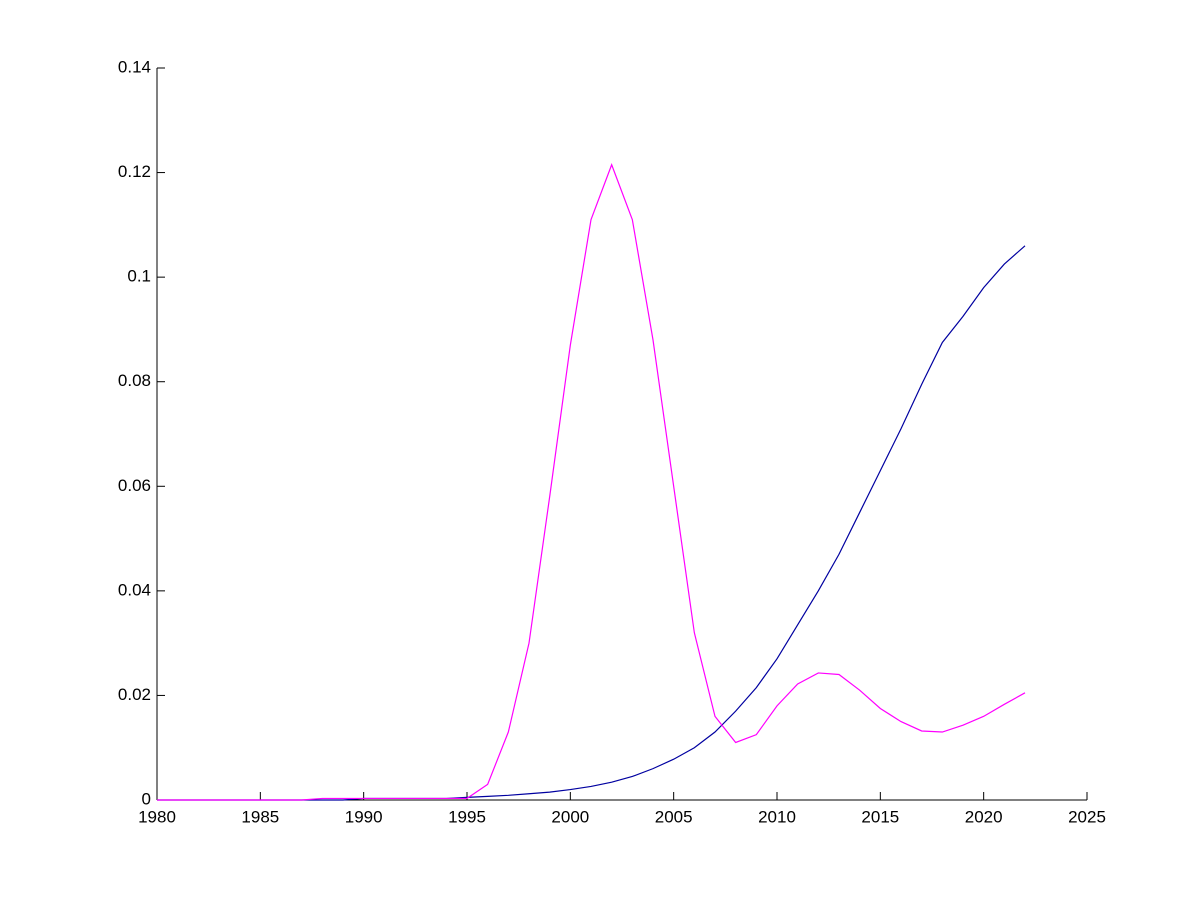 This screenshot has width=1200, height=900. Describe the element at coordinates (984, 816) in the screenshot. I see `x-tick-label: 2020` at that location.